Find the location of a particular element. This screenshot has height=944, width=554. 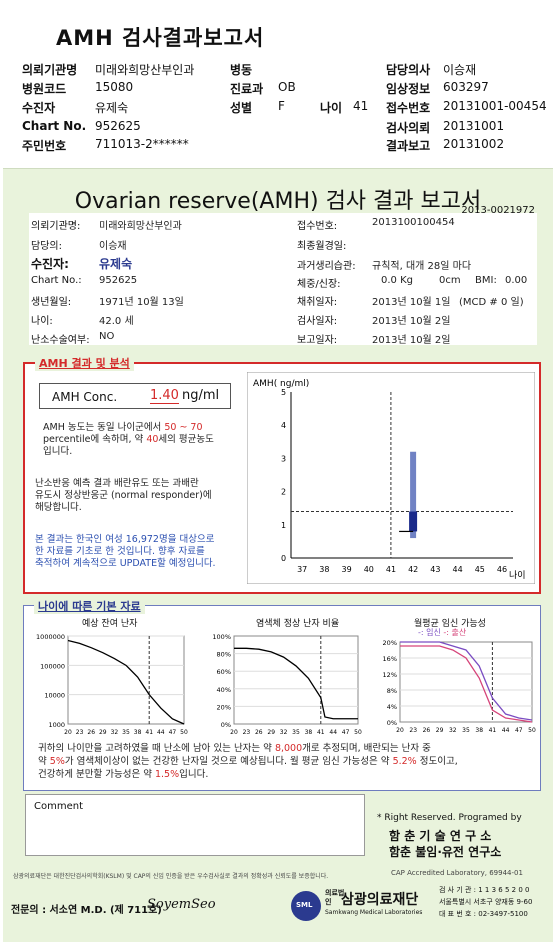

header-value: 952625 is located at coordinates (118, 126).